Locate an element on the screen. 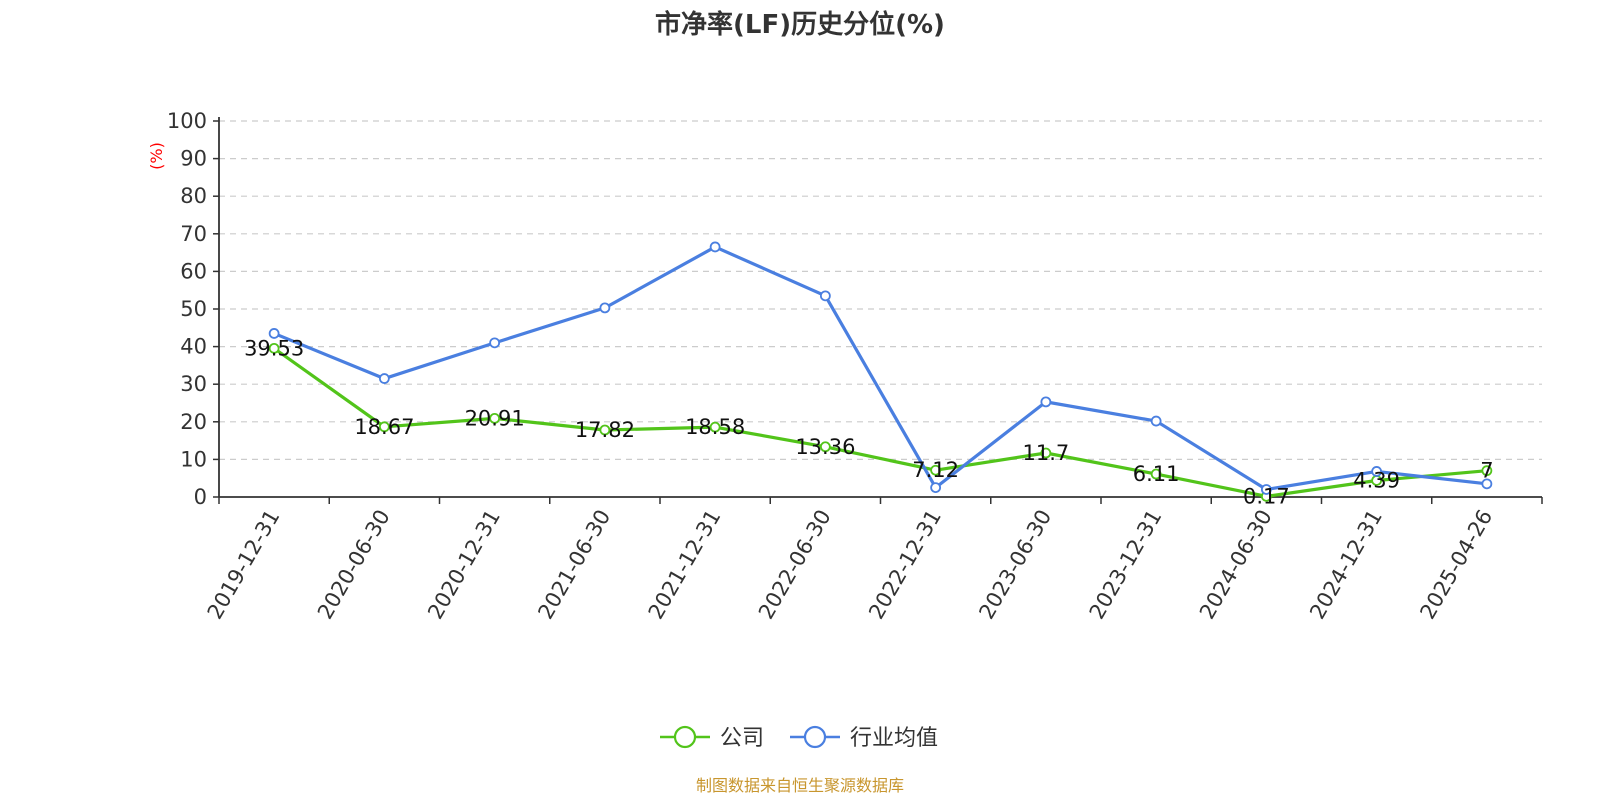 The image size is (1600, 800). x-tick-label: 2024-12-31 is located at coordinates (1346, 565).